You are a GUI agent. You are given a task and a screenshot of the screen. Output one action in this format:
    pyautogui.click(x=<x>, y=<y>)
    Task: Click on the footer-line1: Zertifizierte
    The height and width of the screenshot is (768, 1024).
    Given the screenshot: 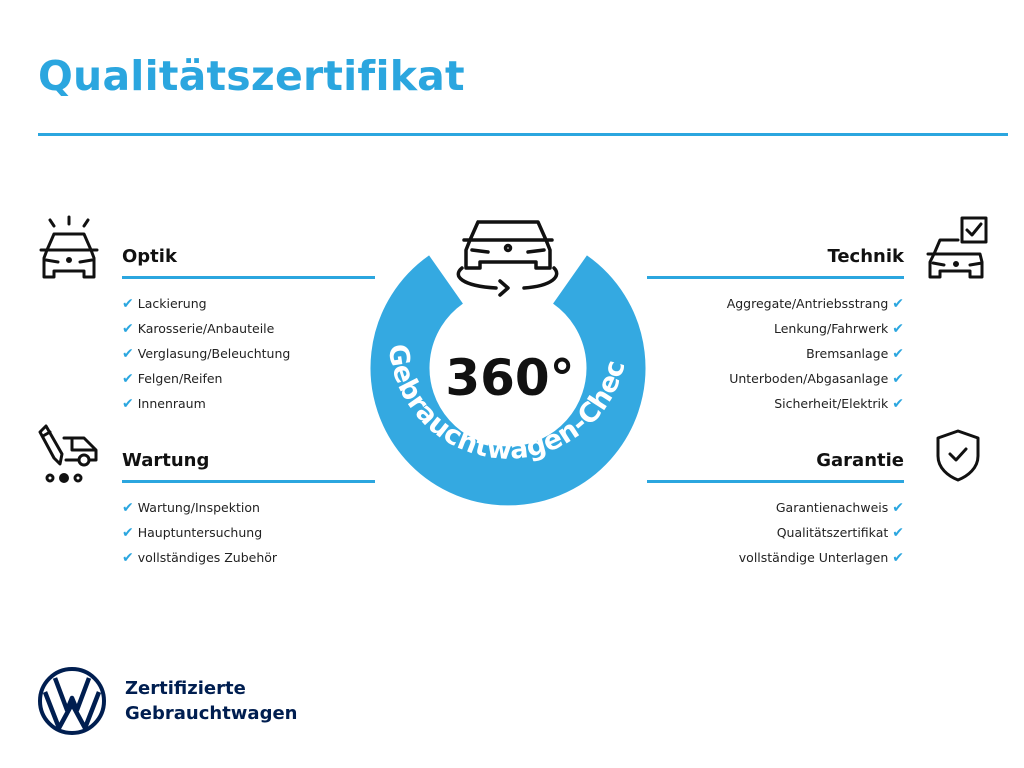 What is the action you would take?
    pyautogui.click(x=185, y=688)
    